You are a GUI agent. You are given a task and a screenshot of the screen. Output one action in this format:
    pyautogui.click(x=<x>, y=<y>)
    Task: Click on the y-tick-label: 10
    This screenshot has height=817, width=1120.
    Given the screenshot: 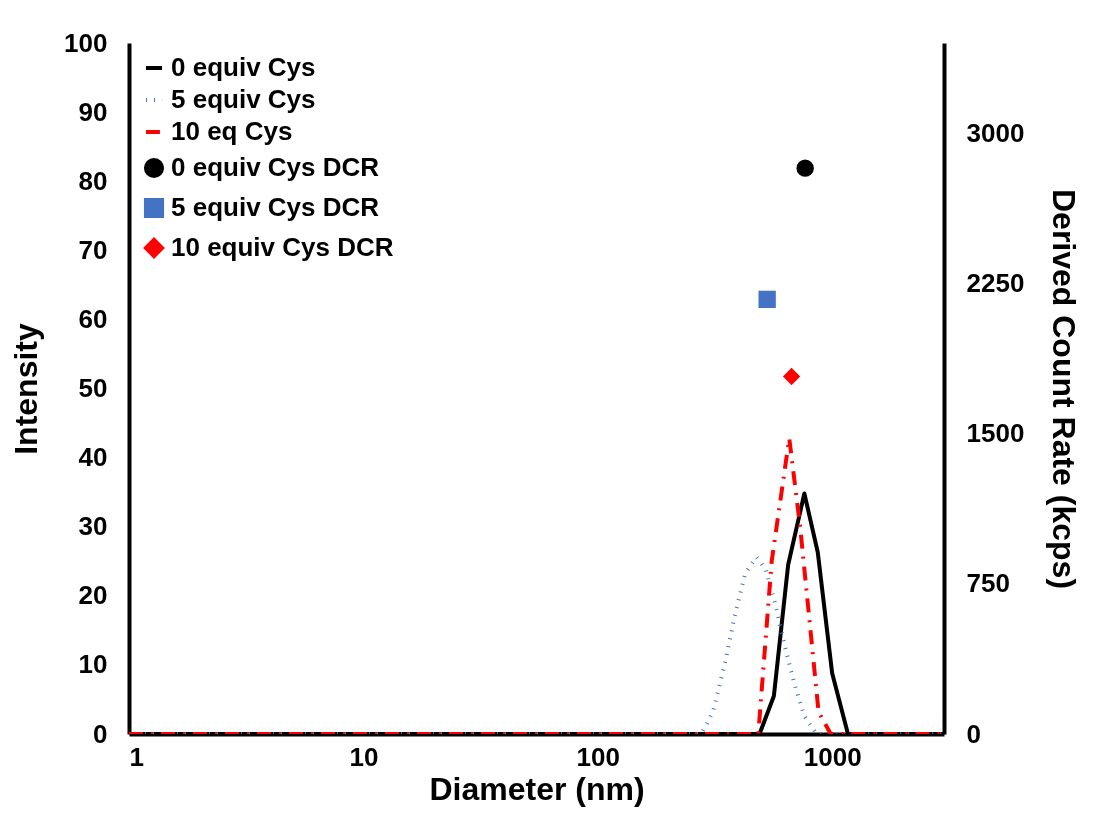 What is the action you would take?
    pyautogui.click(x=93, y=664)
    